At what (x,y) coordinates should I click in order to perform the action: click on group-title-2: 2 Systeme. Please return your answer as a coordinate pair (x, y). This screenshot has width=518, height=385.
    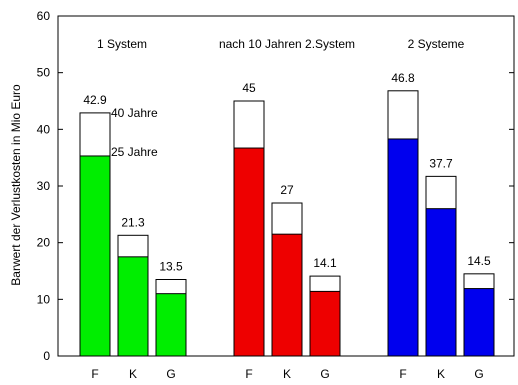
    Looking at the image, I should click on (436, 44).